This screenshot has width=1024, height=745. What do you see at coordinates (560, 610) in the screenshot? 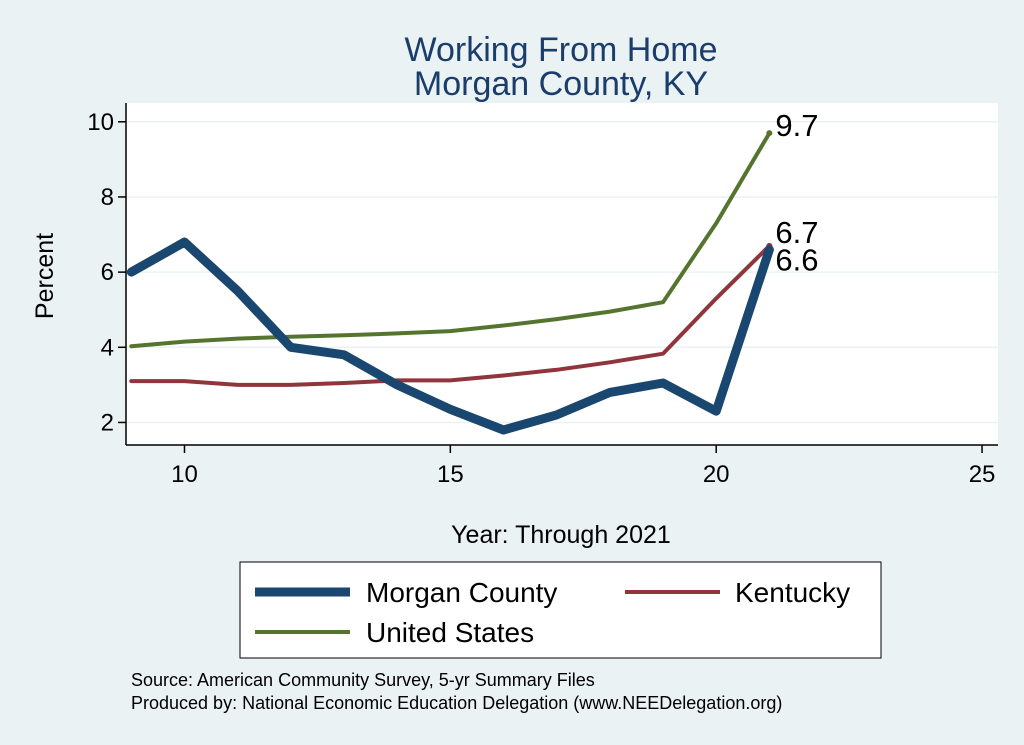
I see `legend-box` at bounding box center [560, 610].